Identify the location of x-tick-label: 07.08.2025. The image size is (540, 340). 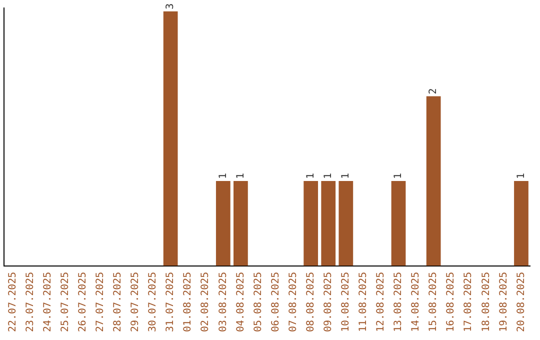
(293, 302).